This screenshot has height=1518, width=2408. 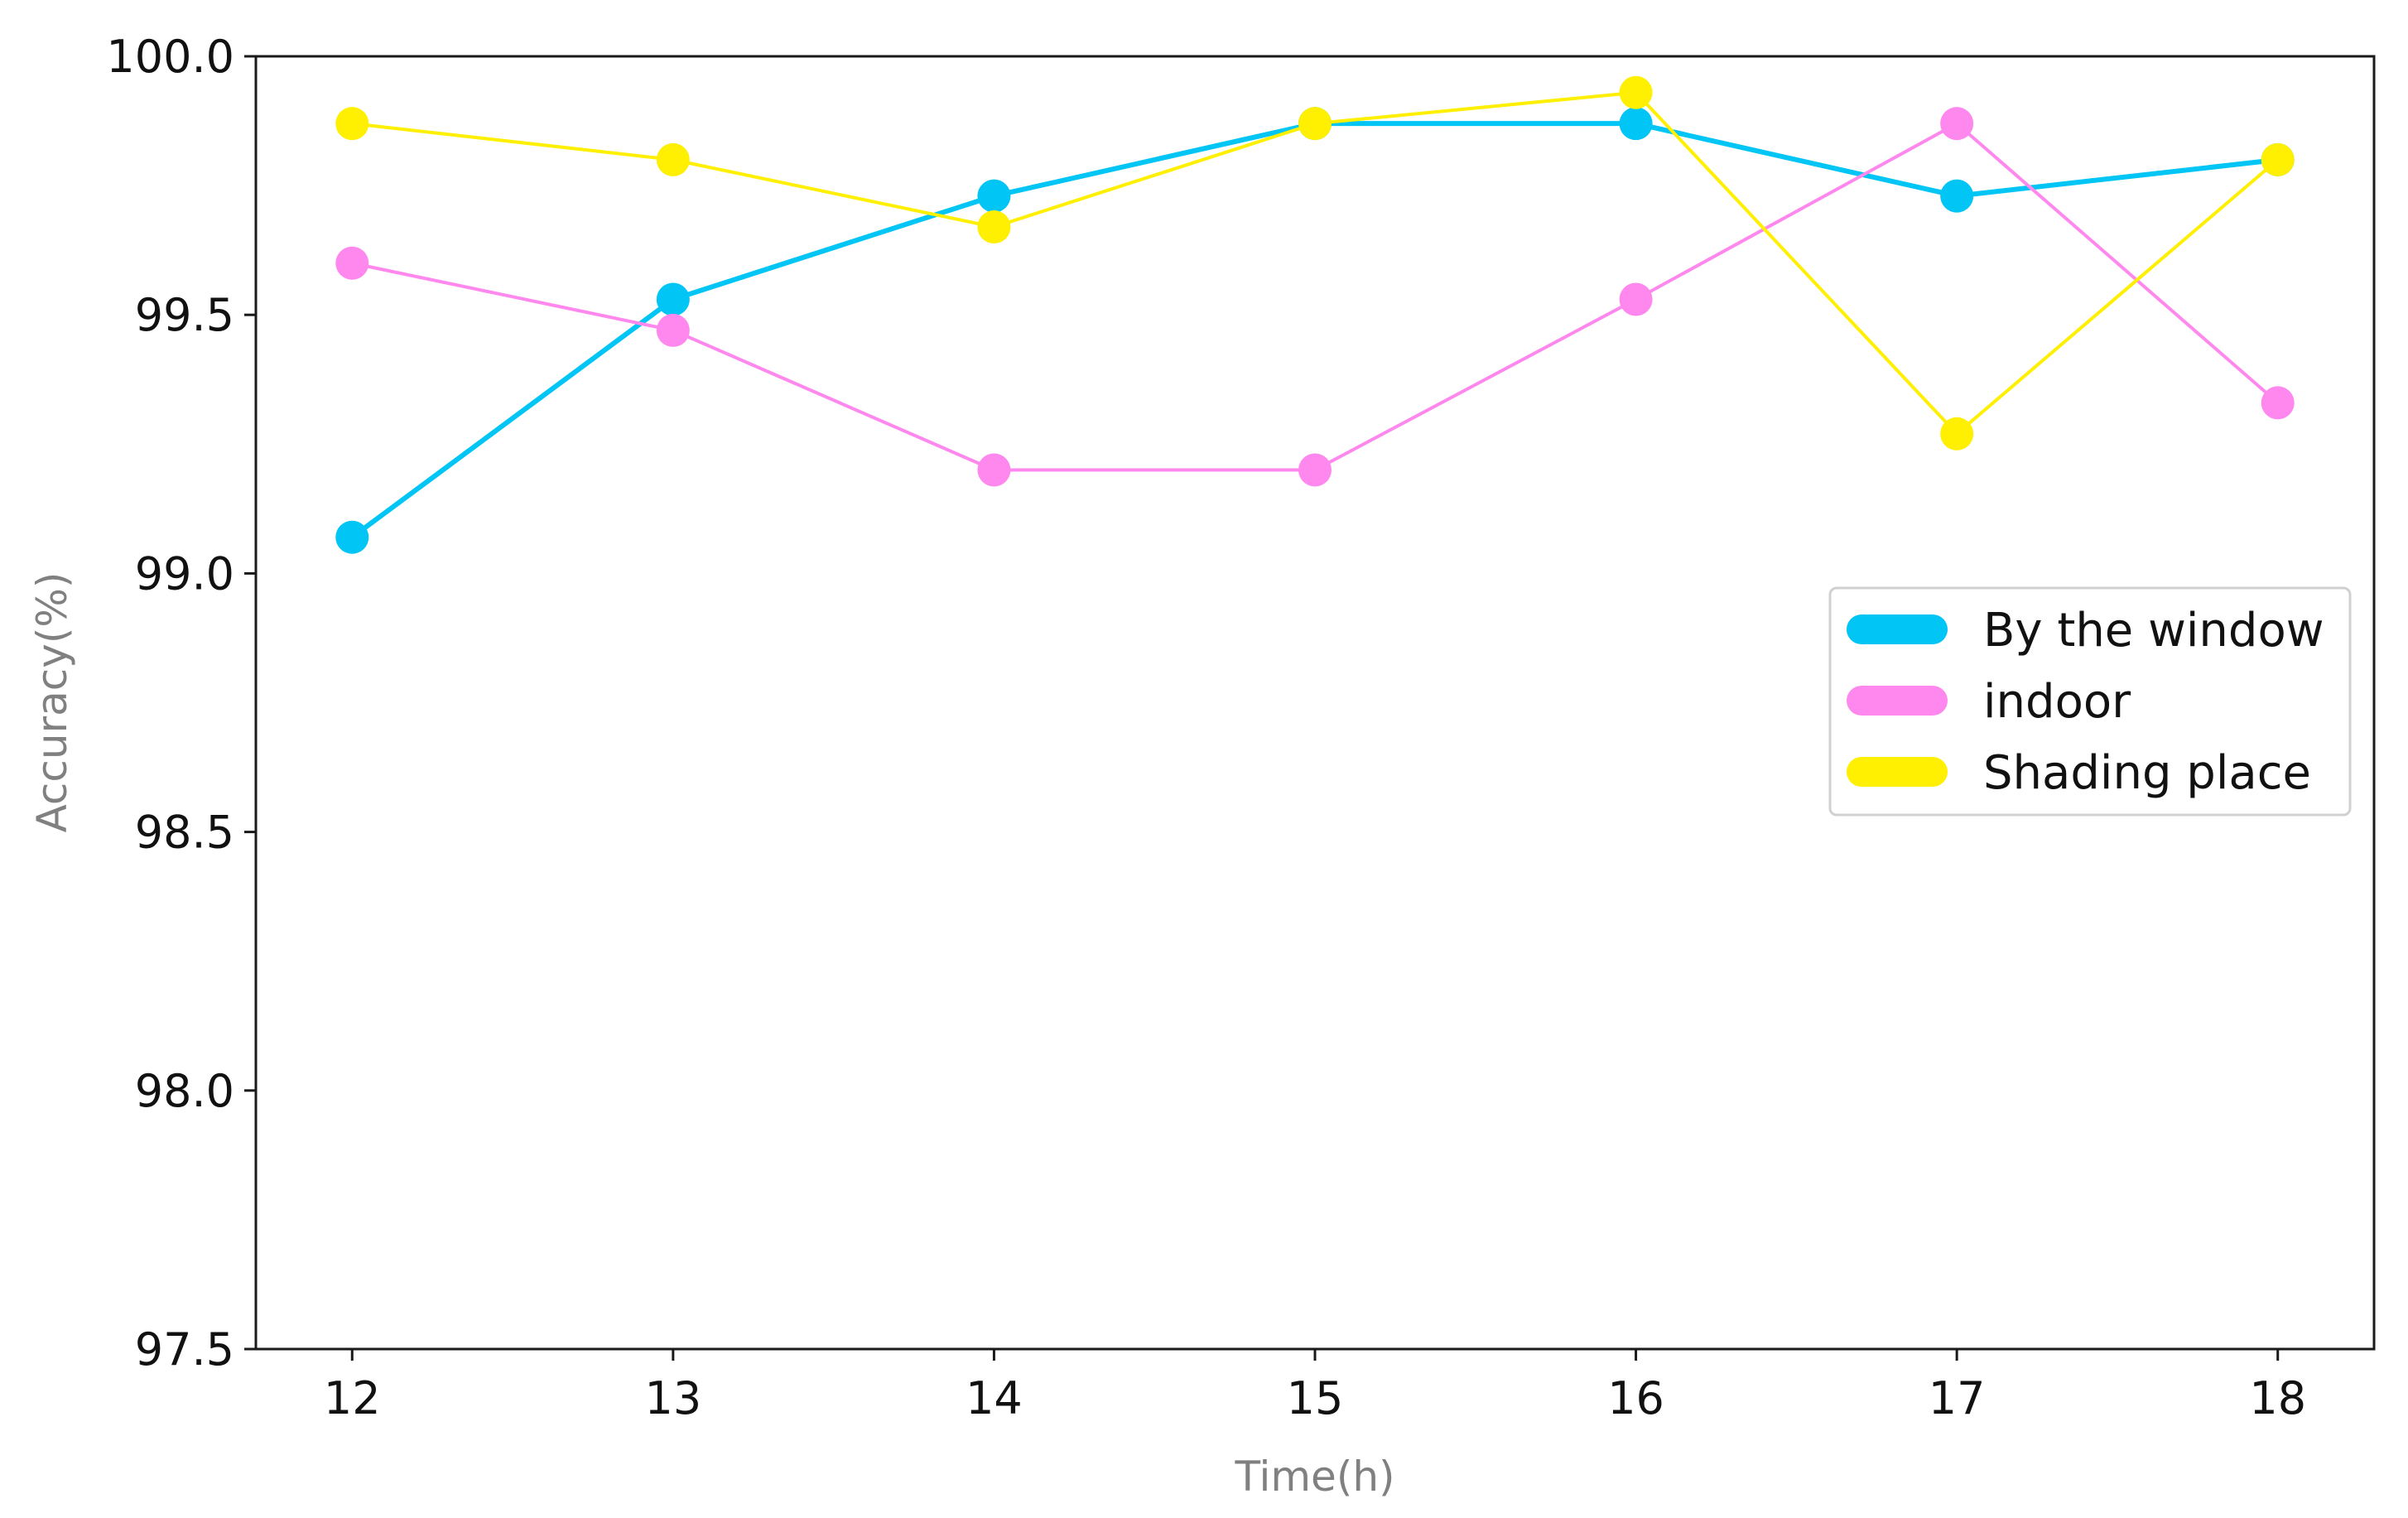 What do you see at coordinates (185, 1349) in the screenshot?
I see `y-tick-label: 97.5` at bounding box center [185, 1349].